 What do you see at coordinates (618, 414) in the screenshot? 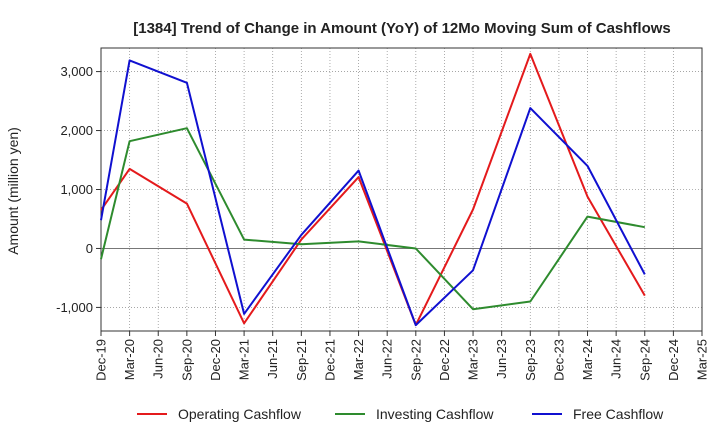
I see `legend-label: Free Cashflow` at bounding box center [618, 414].